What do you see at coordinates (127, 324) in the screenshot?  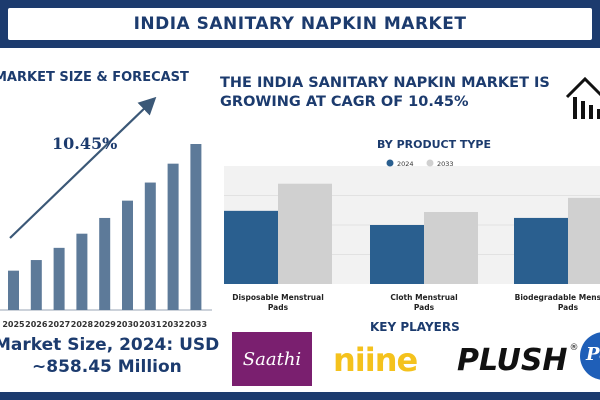 I see `growth-tick-label: 2030` at bounding box center [127, 324].